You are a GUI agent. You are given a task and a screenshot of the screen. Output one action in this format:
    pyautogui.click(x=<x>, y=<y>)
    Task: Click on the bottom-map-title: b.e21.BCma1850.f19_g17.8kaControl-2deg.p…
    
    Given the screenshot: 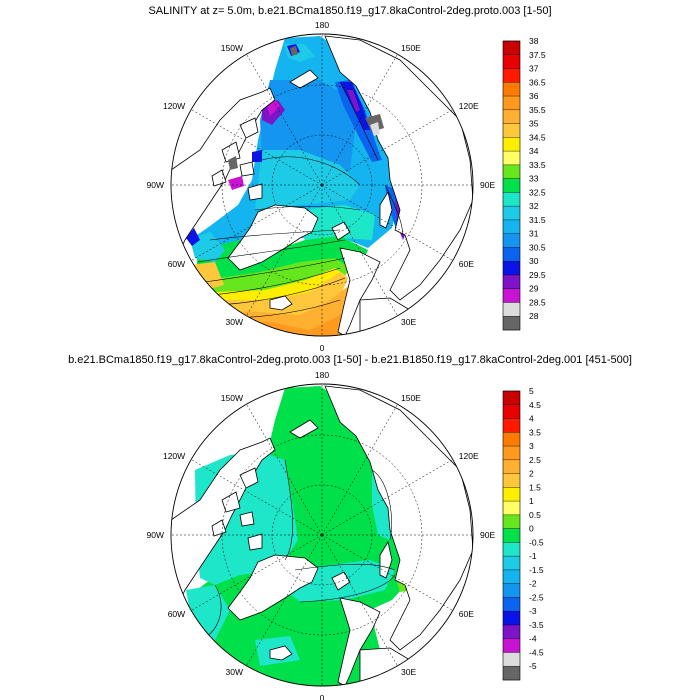 What is the action you would take?
    pyautogui.click(x=350, y=360)
    